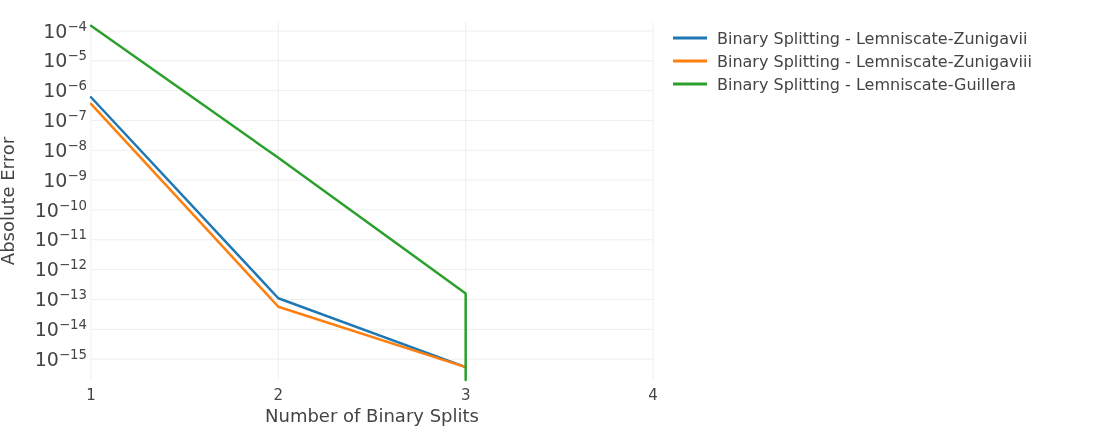 This screenshot has width=1119, height=432. What do you see at coordinates (60, 209) in the screenshot?
I see `y-tick-label: 10$^{−10}$` at bounding box center [60, 209].